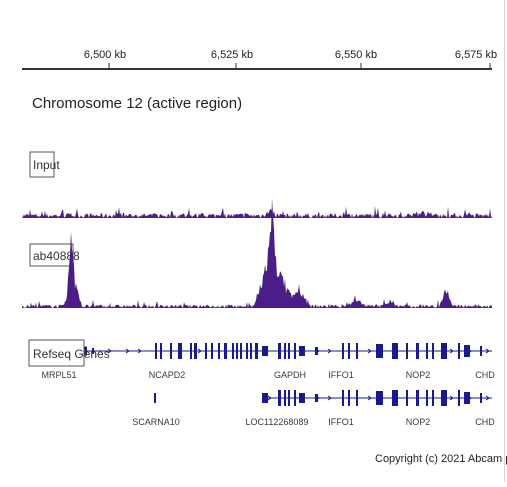  What do you see at coordinates (441, 459) in the screenshot?
I see `copyright-text: Copyright (c) 2021 Abcam plc.` at bounding box center [441, 459].